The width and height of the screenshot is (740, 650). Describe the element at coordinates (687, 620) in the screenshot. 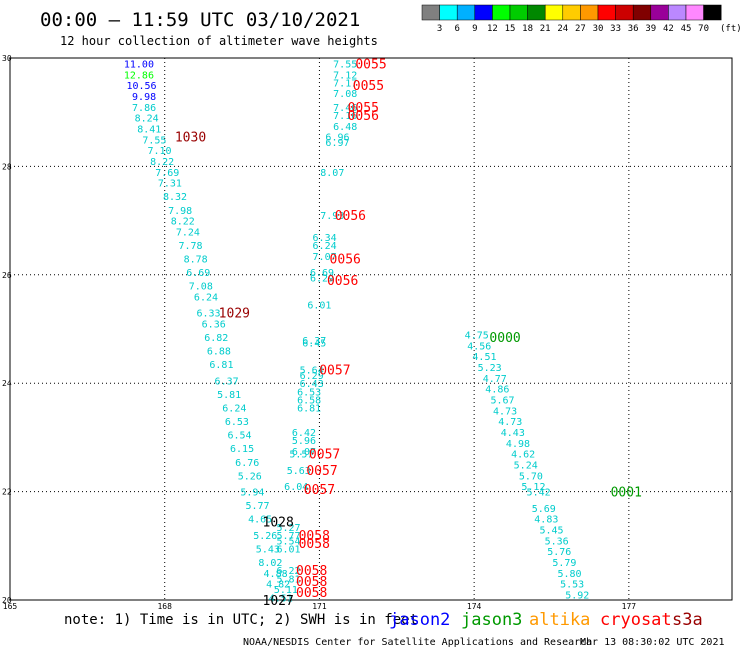

I see `satellite-legend-s3a: s3a` at that location.